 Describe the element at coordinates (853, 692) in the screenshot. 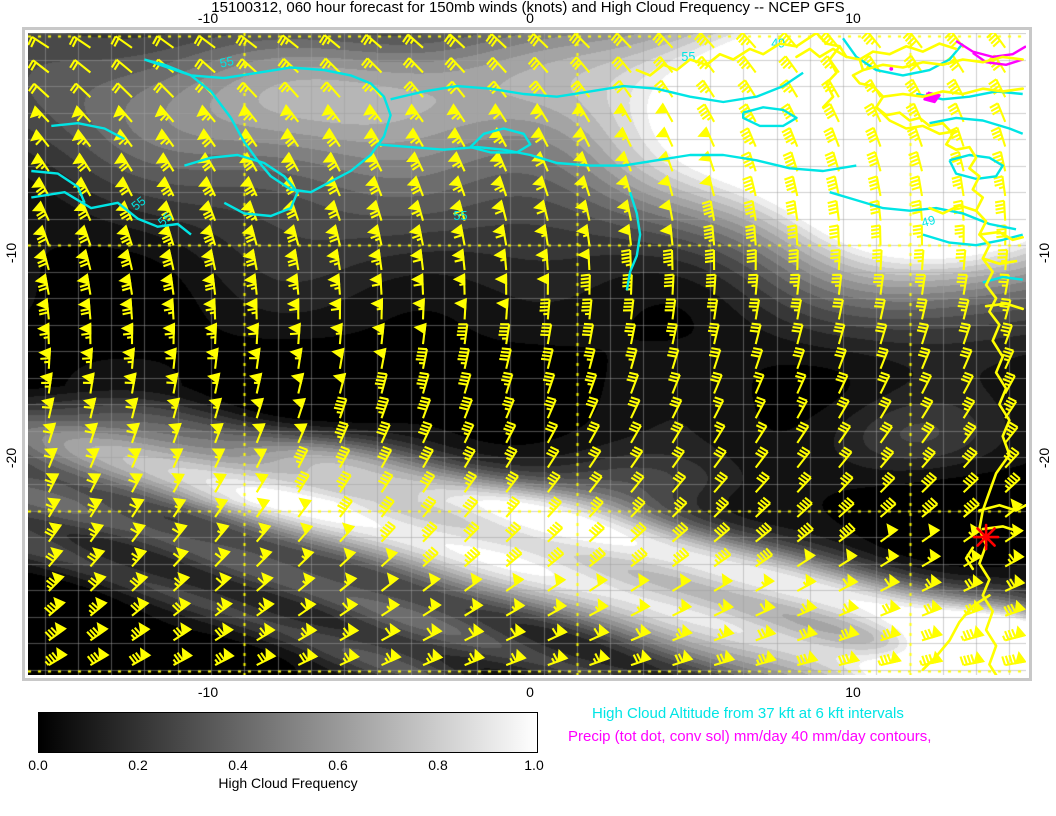

I see `axis-tick-bottom-2: 10` at that location.